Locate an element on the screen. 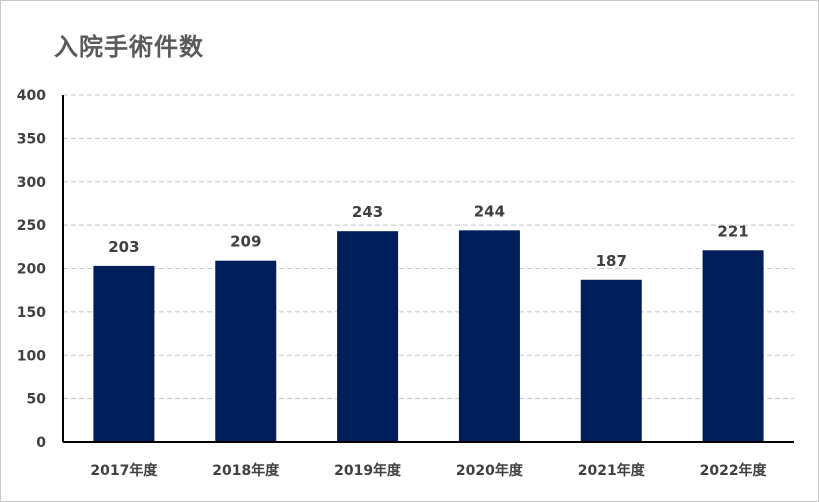 The height and width of the screenshot is (502, 819). y-tick-label: 300 is located at coordinates (31, 183).